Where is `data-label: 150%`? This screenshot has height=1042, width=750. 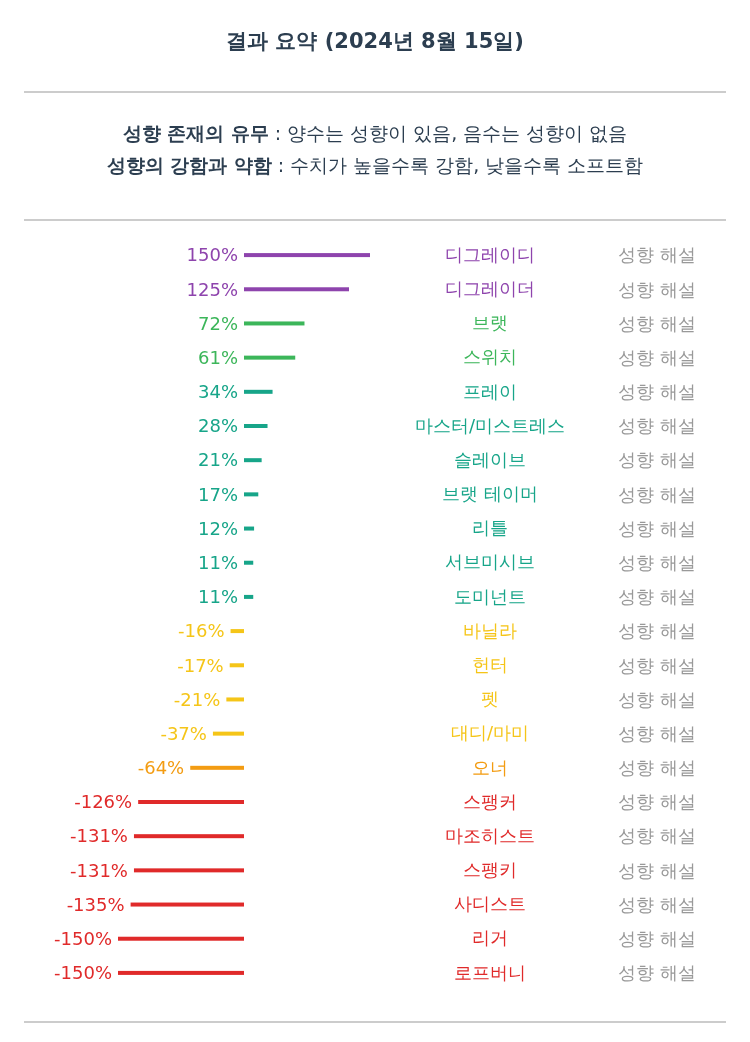
data-label: 150% is located at coordinates (212, 255).